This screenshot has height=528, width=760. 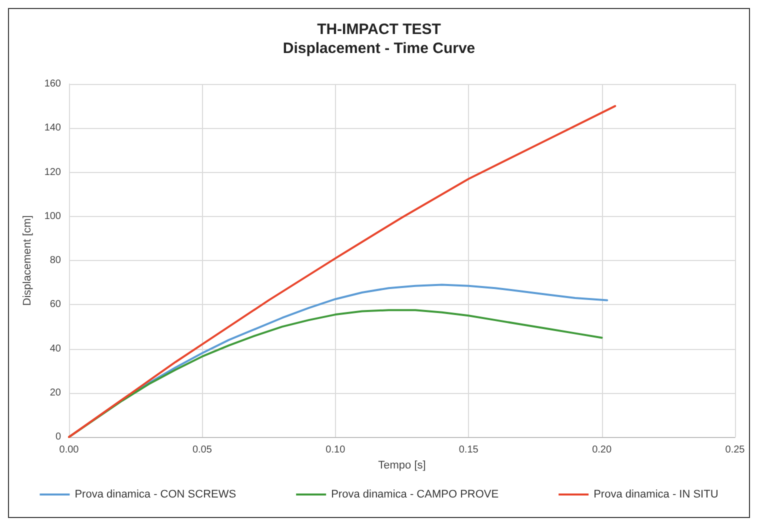 I want to click on y-axis-title: Displacement [cm], so click(x=28, y=260).